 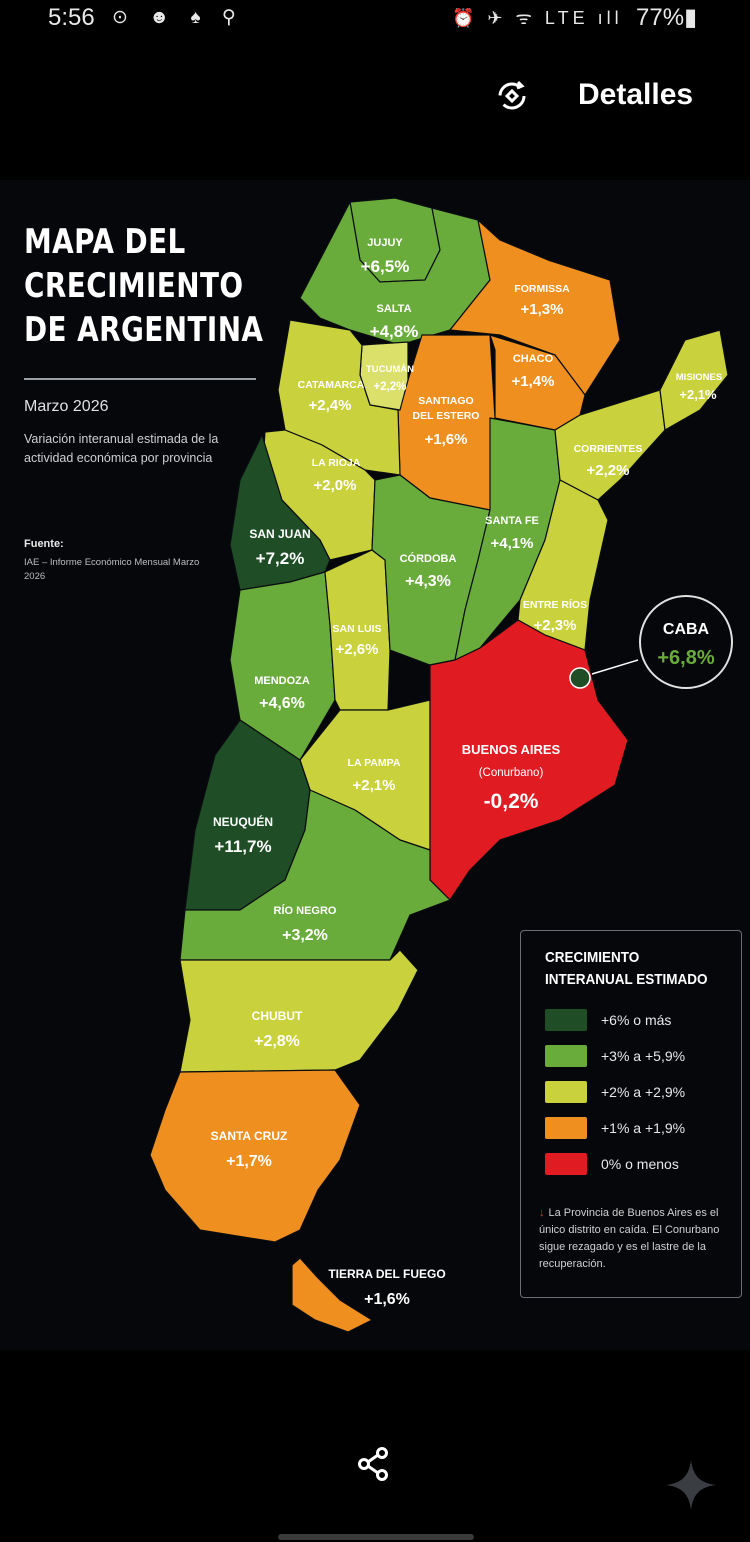 What do you see at coordinates (279, 534) in the screenshot?
I see `label-san-juan: SAN JUAN` at bounding box center [279, 534].